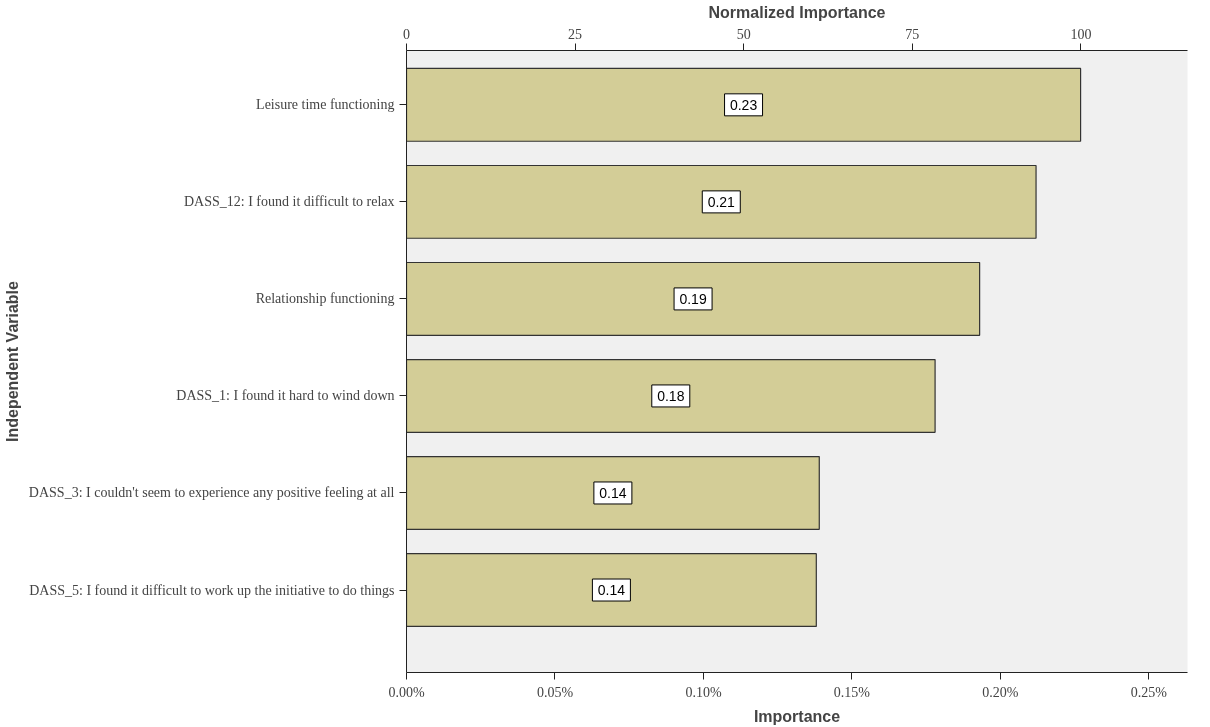 This screenshot has height=727, width=1210. What do you see at coordinates (289, 202) in the screenshot?
I see `y-tick-label: DASS_12: I found it difficult to relax` at bounding box center [289, 202].